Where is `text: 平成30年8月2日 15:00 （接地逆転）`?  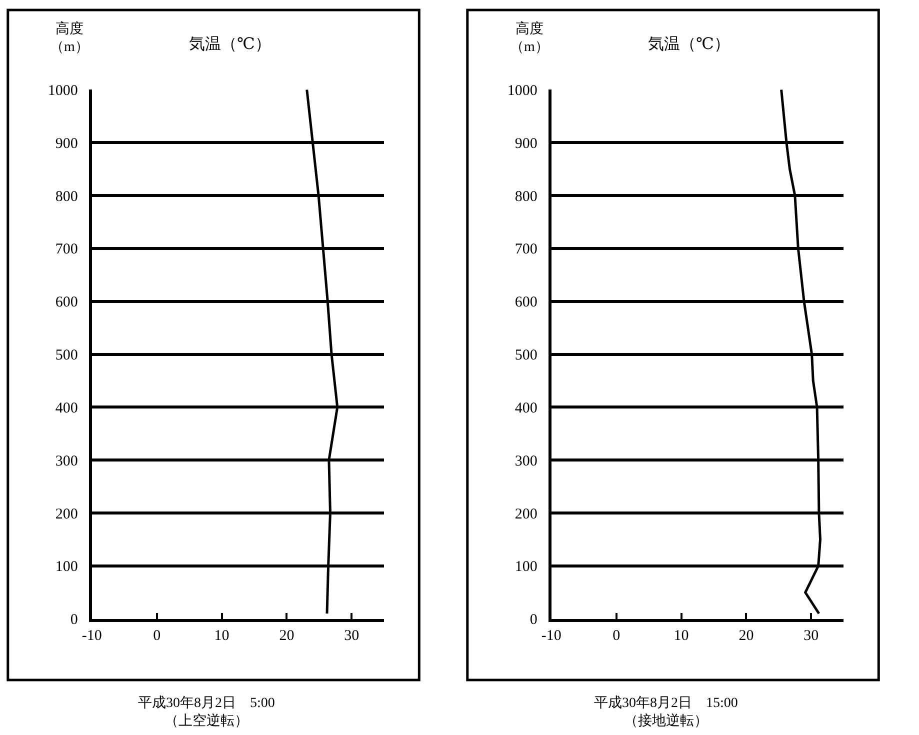 text: 平成30年8月2日 15:00 （接地逆転） is located at coordinates (666, 712).